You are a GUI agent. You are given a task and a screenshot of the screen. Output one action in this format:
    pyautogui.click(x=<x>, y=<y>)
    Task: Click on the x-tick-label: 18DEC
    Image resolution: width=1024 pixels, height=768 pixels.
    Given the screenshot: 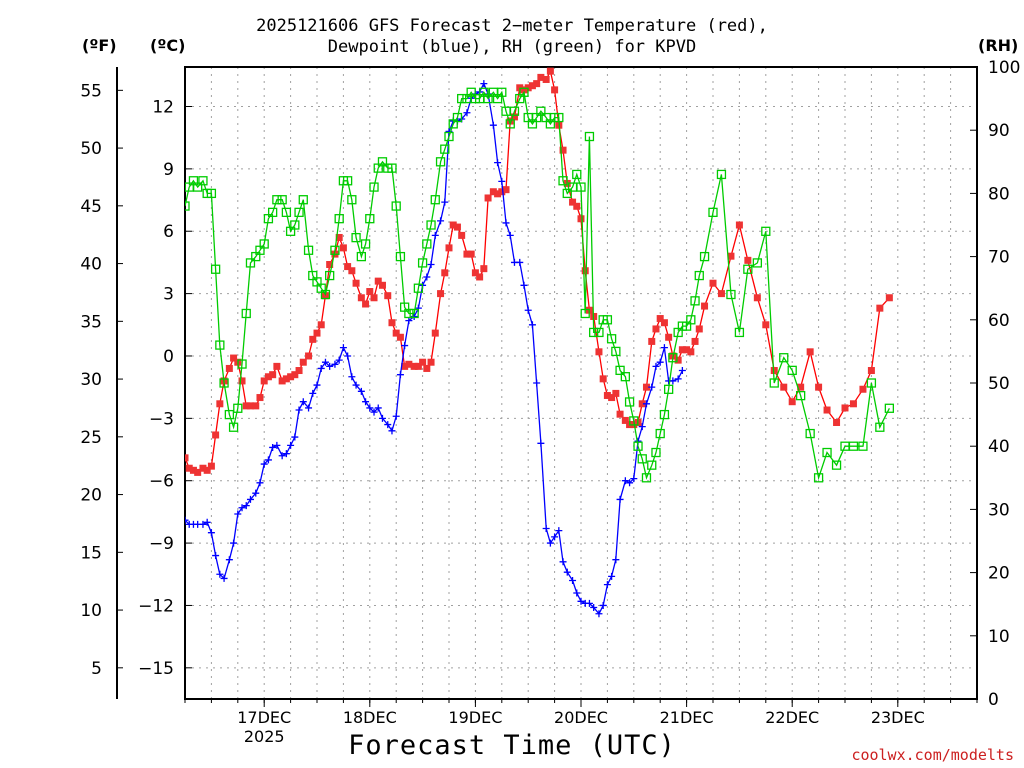 What is the action you would take?
    pyautogui.click(x=370, y=717)
    